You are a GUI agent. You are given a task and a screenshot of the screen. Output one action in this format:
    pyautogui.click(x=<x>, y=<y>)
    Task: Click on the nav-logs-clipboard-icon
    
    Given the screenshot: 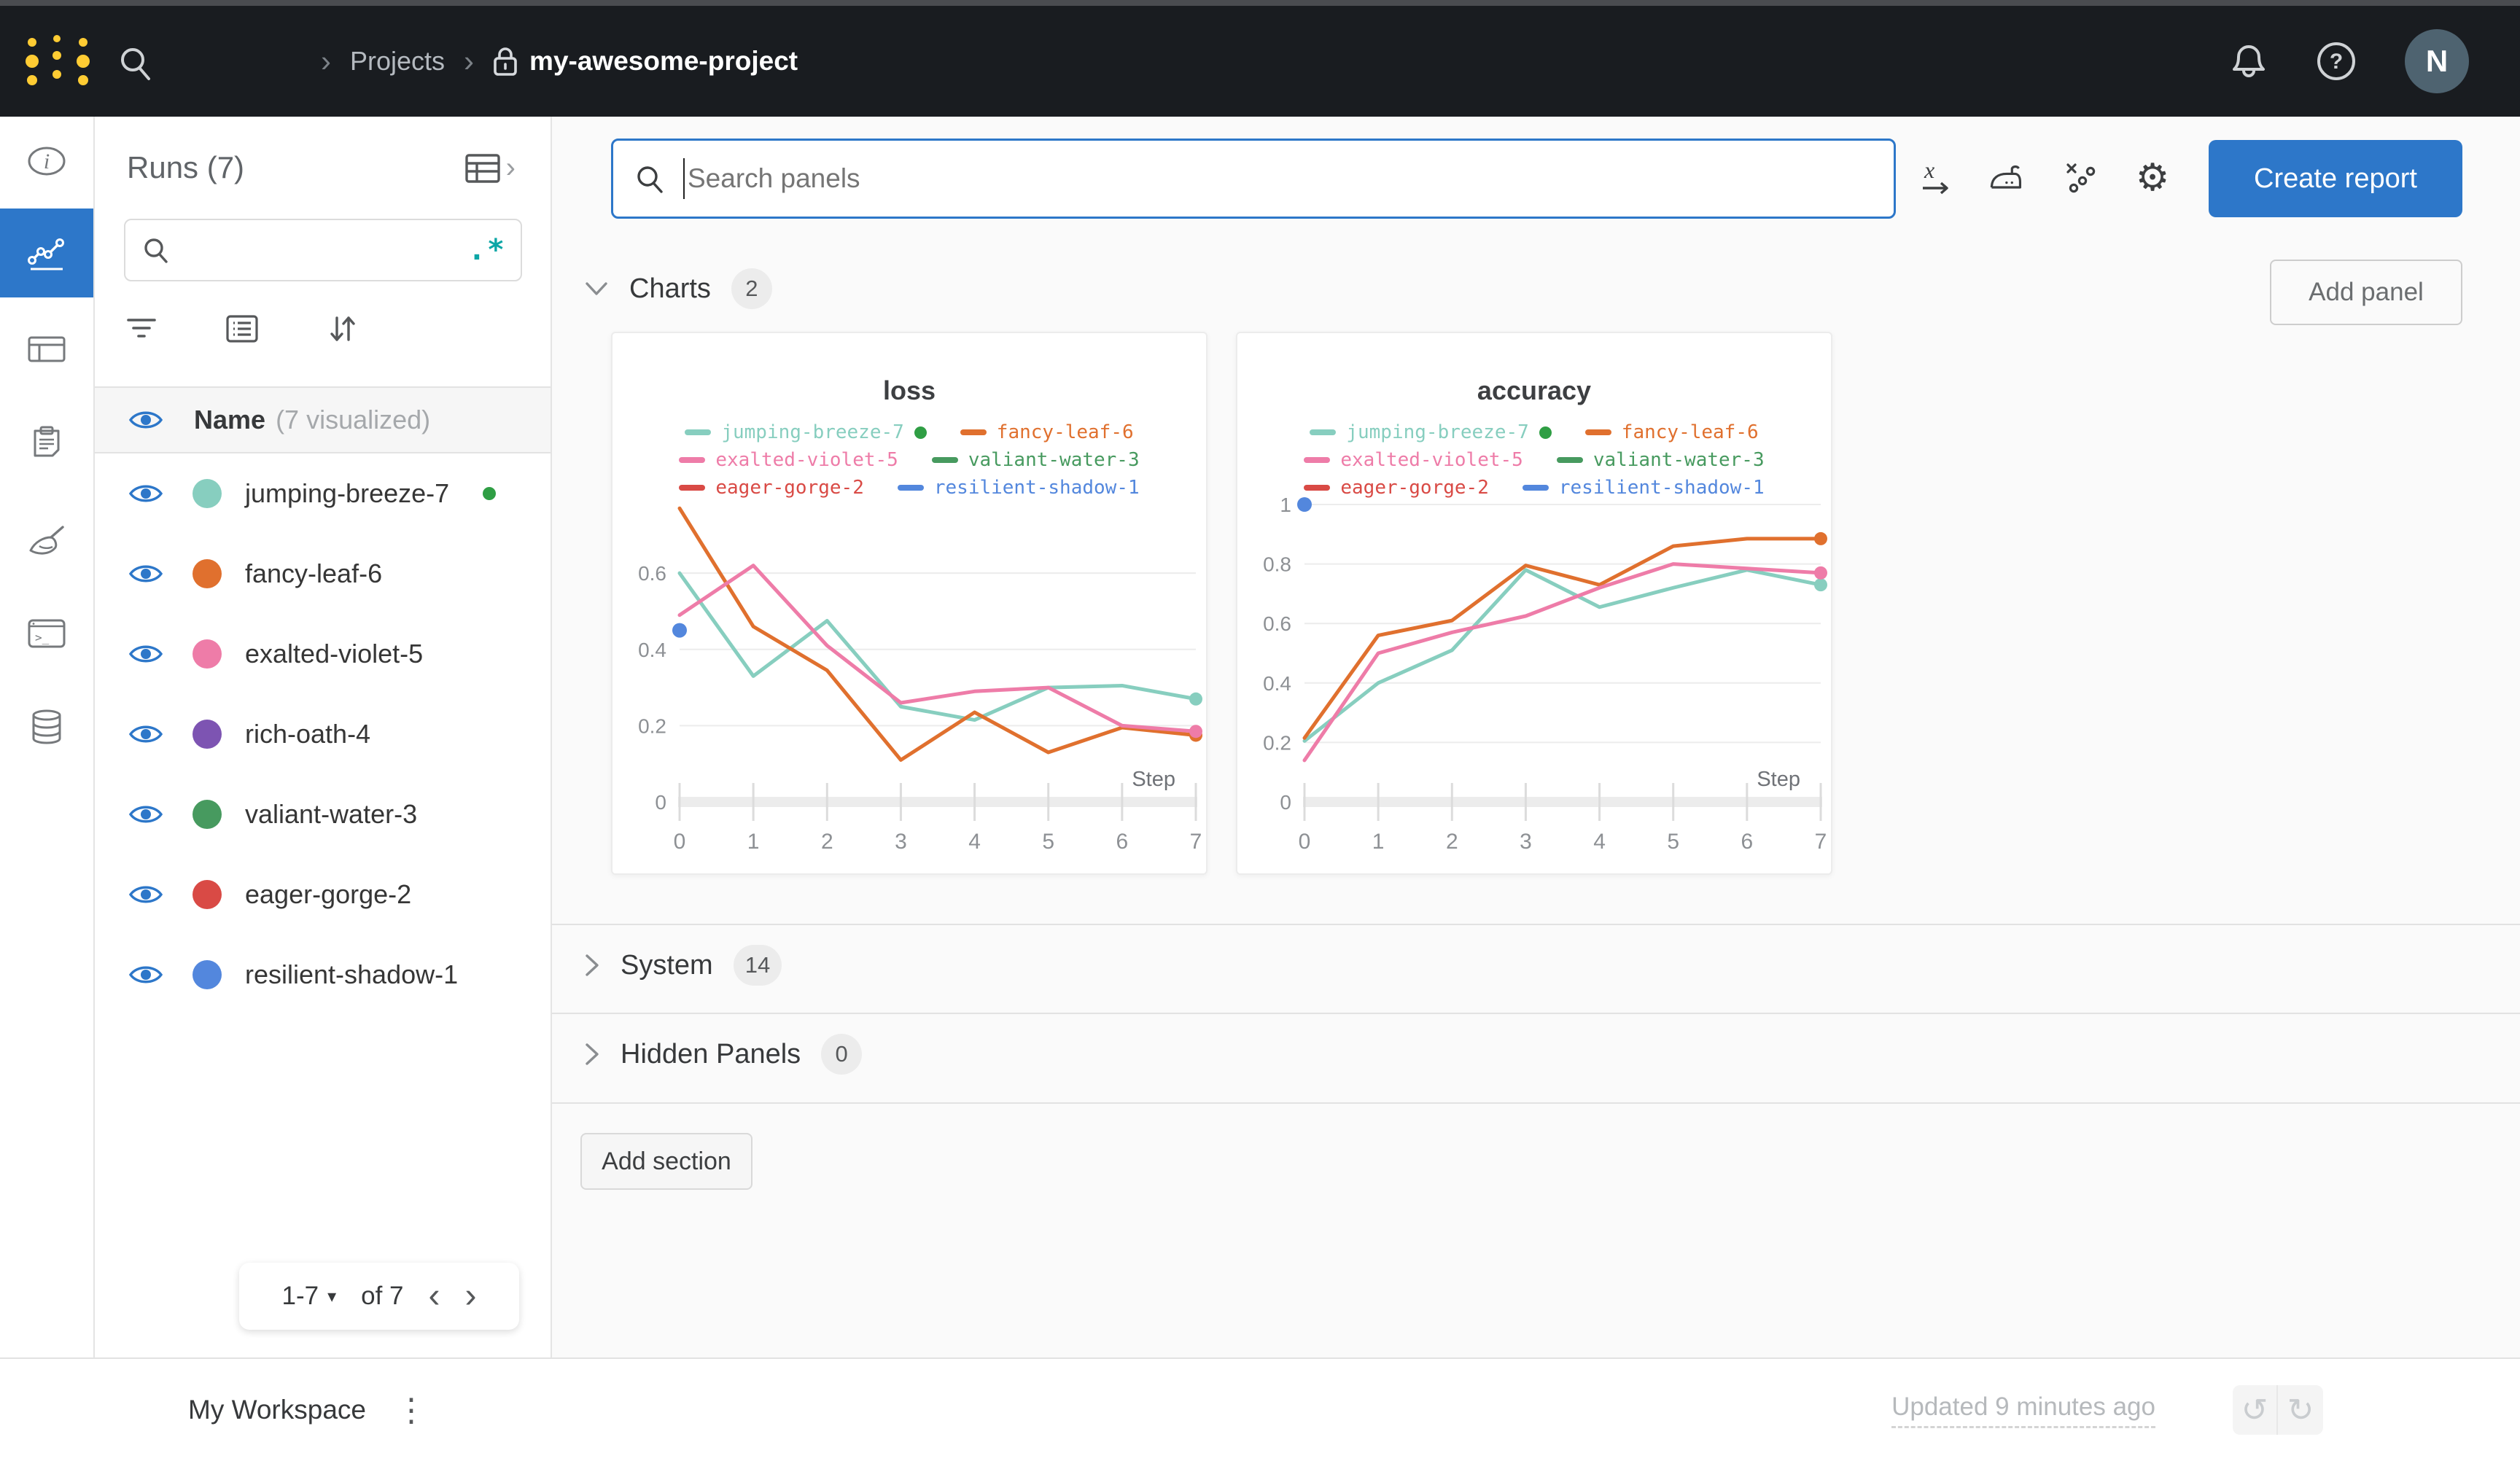 What is the action you would take?
    pyautogui.click(x=46, y=442)
    